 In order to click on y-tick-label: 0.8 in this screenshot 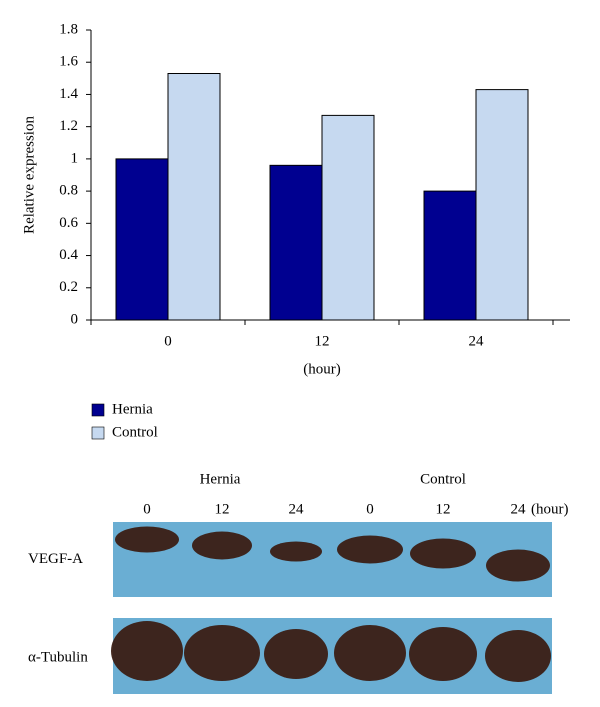, I will do `click(68, 191)`.